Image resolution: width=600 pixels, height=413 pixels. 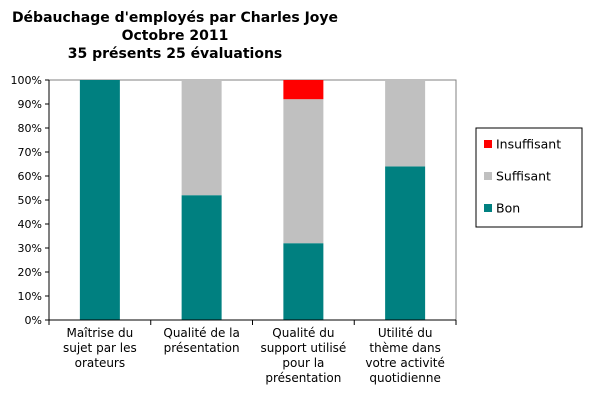 I want to click on y-axis: 0% 10% 20% 30% 40% 50% 60% 70% 80% 90% 100%, so click(x=30, y=200).